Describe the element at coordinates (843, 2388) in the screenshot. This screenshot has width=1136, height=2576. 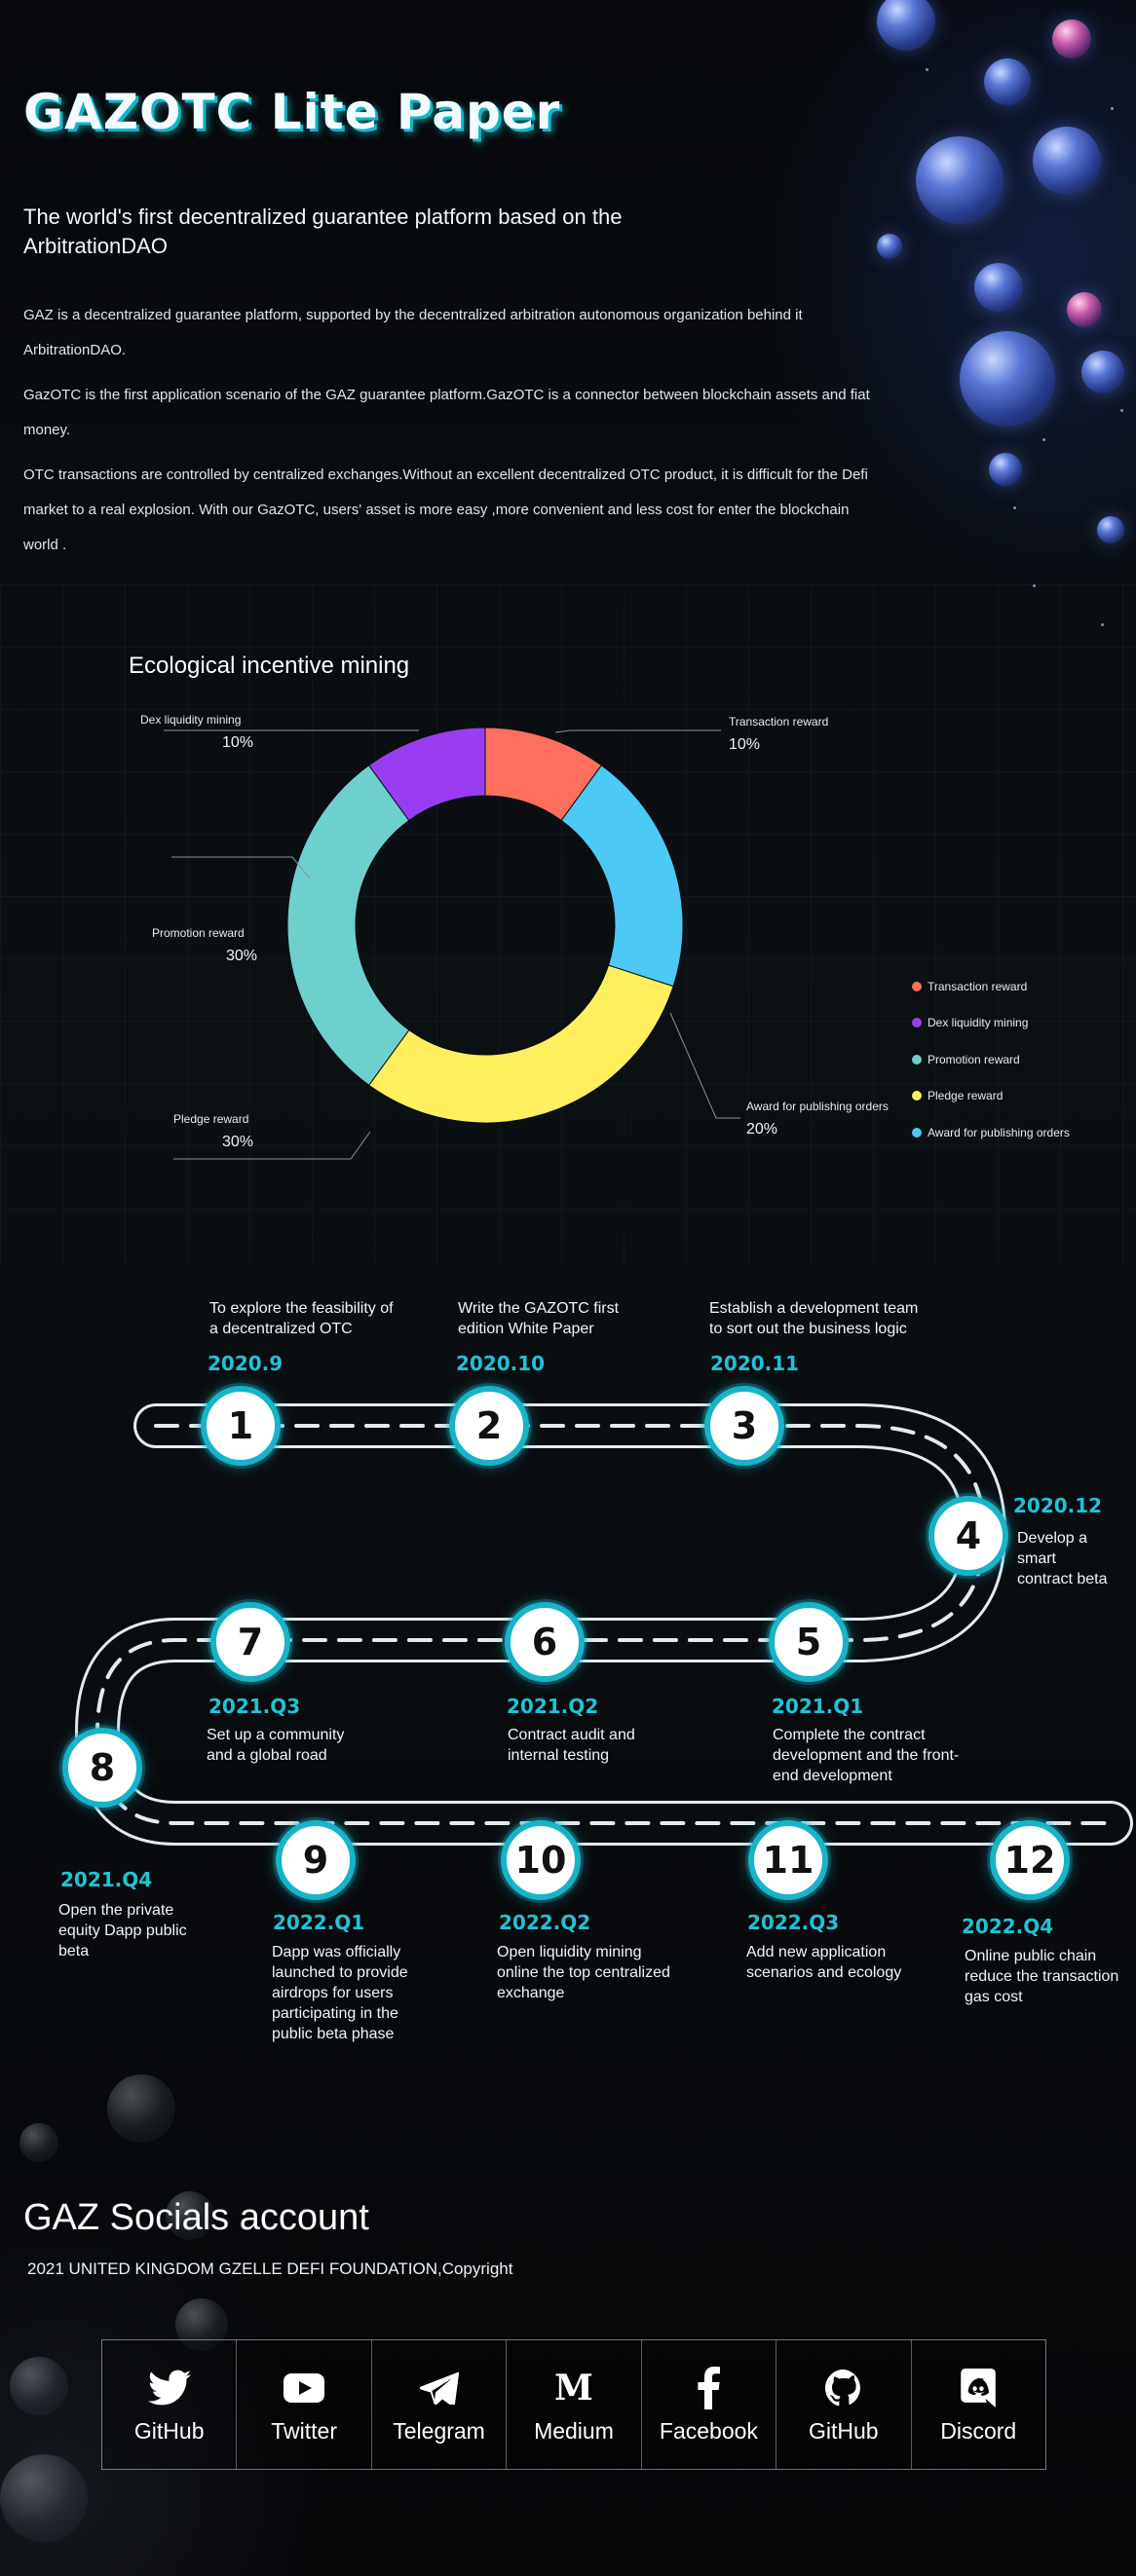
I see `github-cat-icon` at that location.